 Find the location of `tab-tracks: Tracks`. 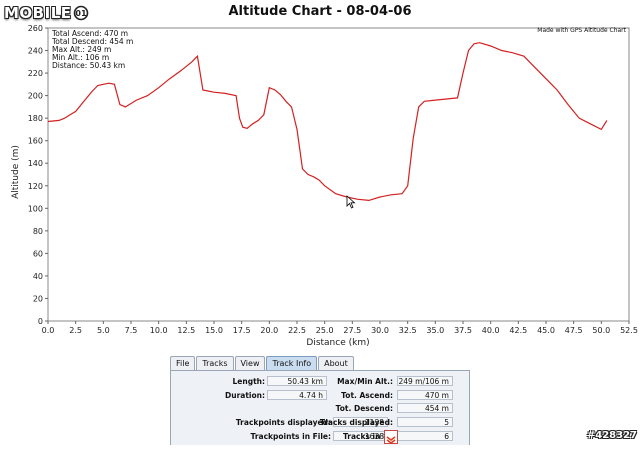

tab-tracks: Tracks is located at coordinates (215, 363).